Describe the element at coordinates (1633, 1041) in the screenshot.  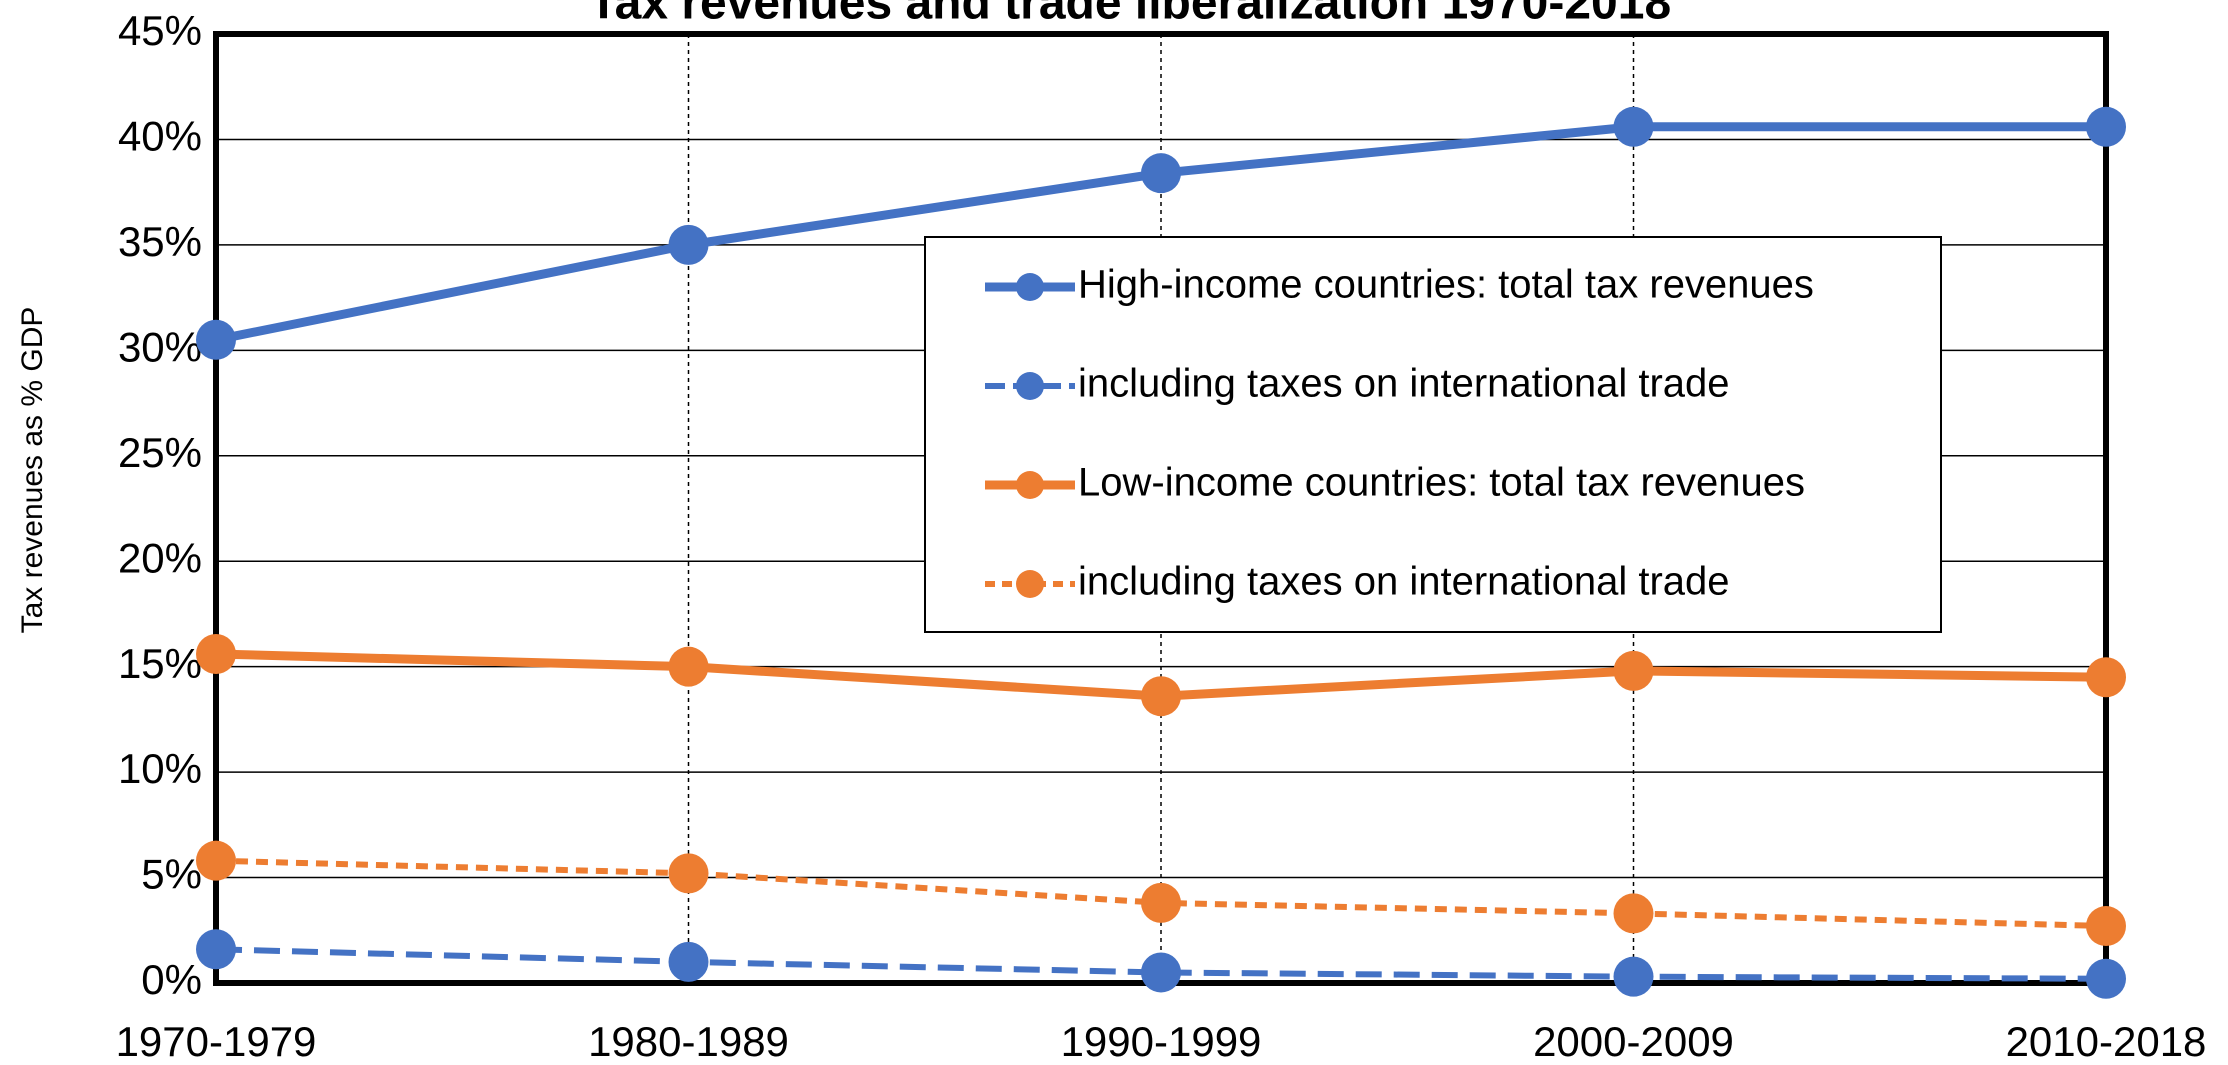
I see `x-tick-label: 2000-2009` at that location.